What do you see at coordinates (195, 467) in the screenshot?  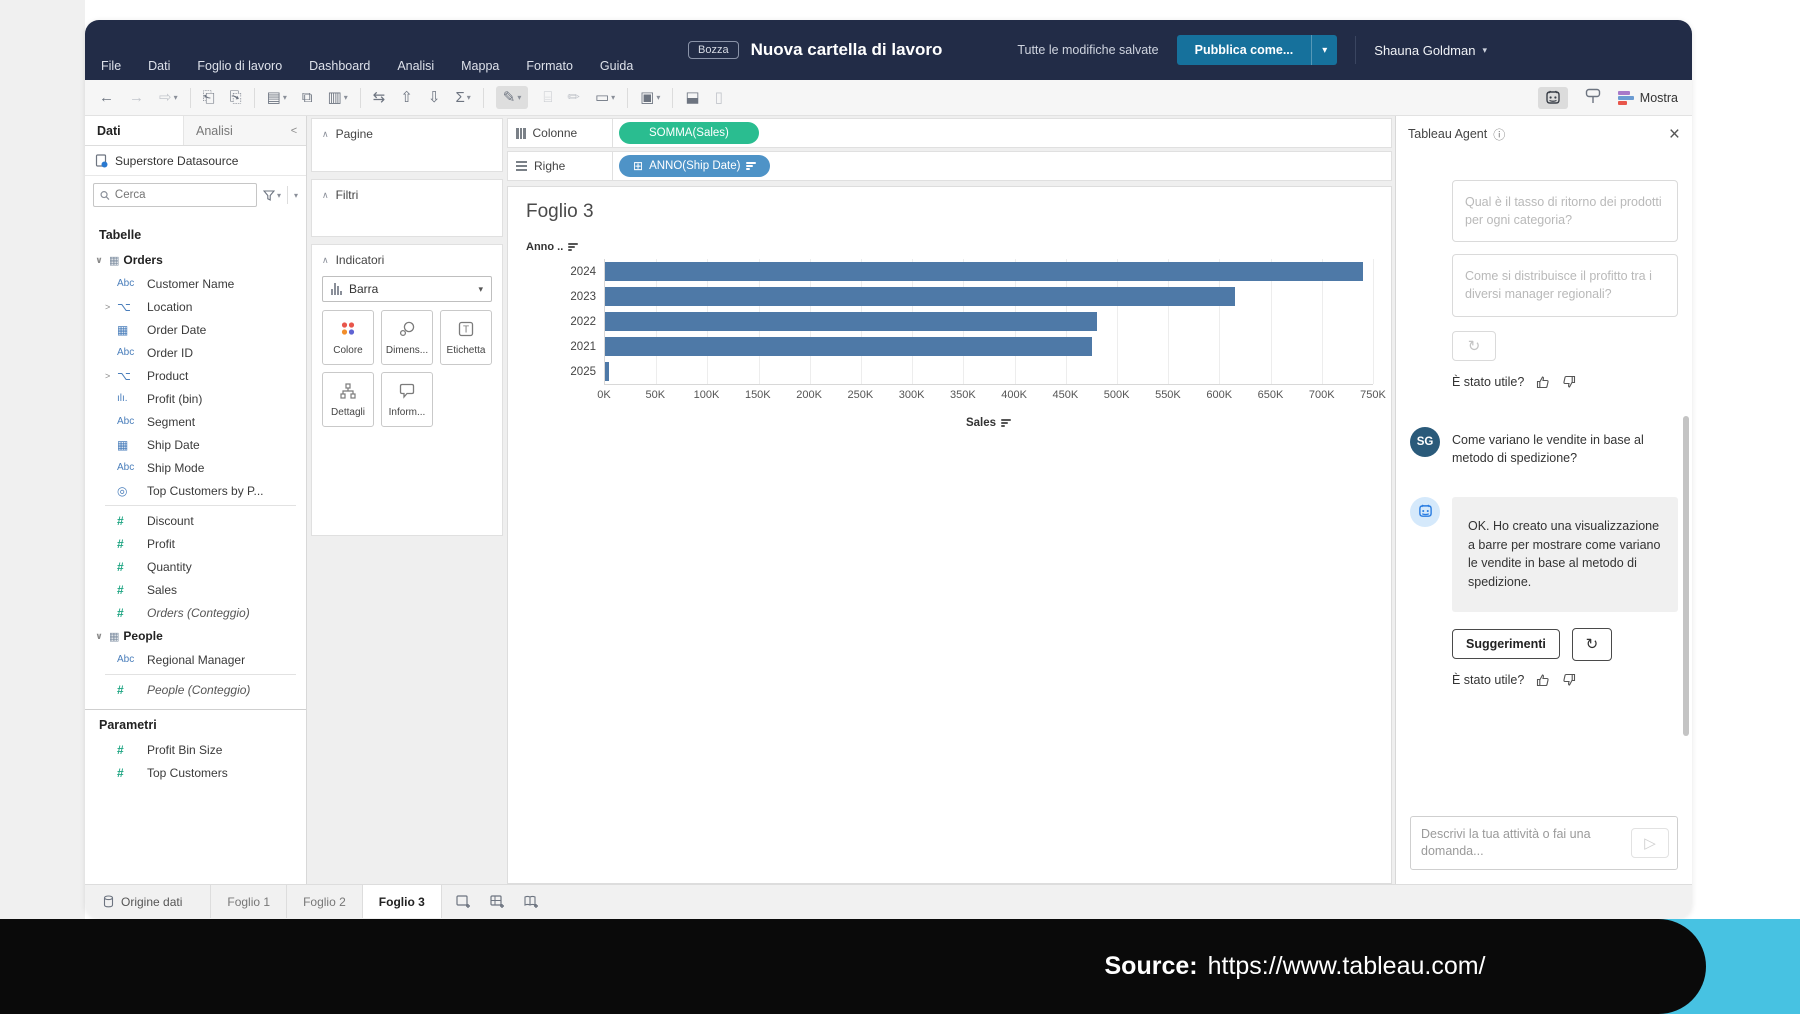 I see `field-ship-mode: Abc Ship Mode` at bounding box center [195, 467].